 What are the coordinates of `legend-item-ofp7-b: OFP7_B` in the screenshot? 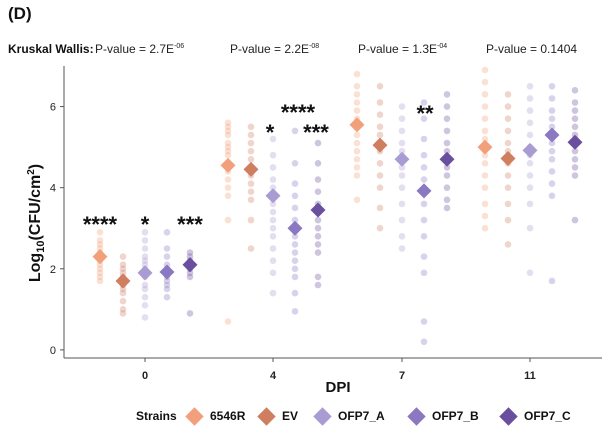 It's located at (443, 416).